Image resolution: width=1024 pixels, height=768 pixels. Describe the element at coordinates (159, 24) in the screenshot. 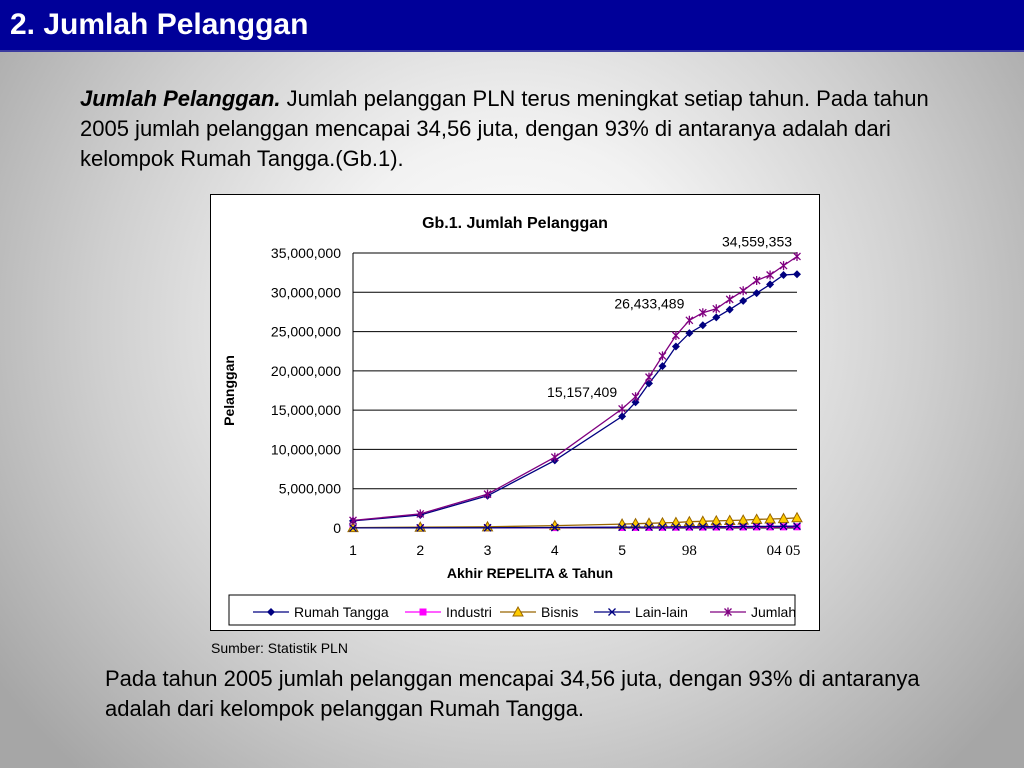

I see `slide-title: 2. Jumlah Pelanggan` at that location.